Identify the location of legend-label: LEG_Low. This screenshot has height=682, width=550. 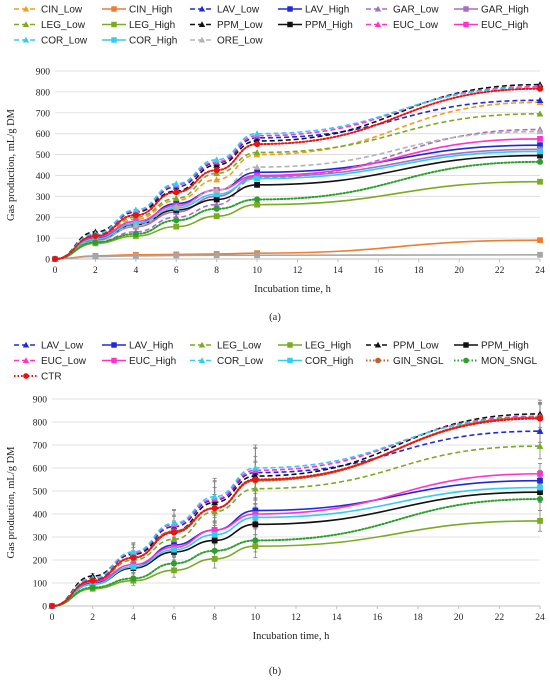
(63, 25).